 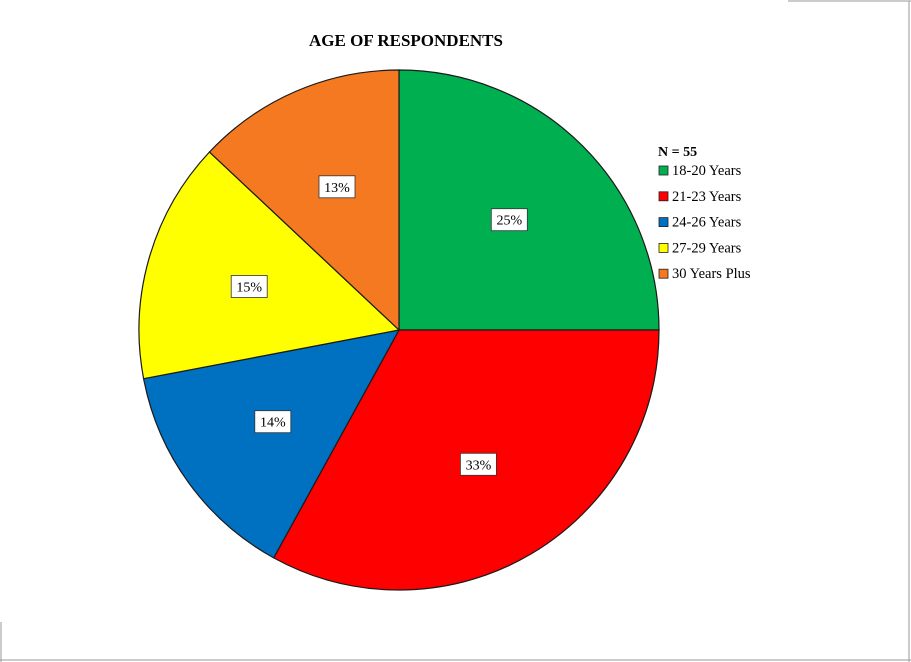 I want to click on data-labels: 25% 33% 14% 15% 13%, so click(x=379, y=325).